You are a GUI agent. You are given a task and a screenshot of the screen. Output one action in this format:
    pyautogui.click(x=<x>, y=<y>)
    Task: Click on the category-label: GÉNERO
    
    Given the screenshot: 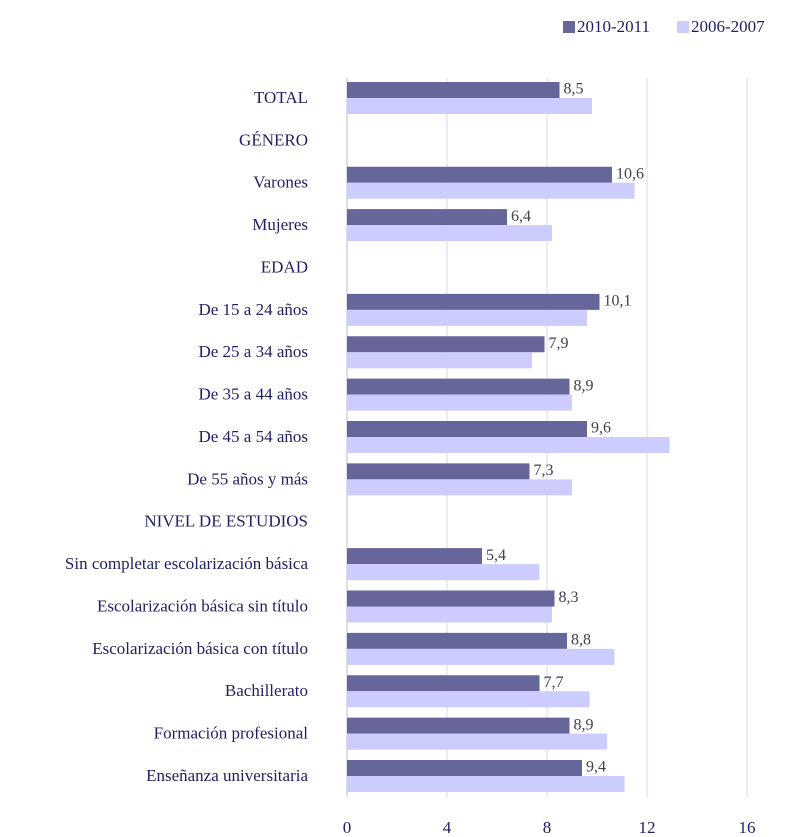 What is the action you would take?
    pyautogui.click(x=273, y=139)
    